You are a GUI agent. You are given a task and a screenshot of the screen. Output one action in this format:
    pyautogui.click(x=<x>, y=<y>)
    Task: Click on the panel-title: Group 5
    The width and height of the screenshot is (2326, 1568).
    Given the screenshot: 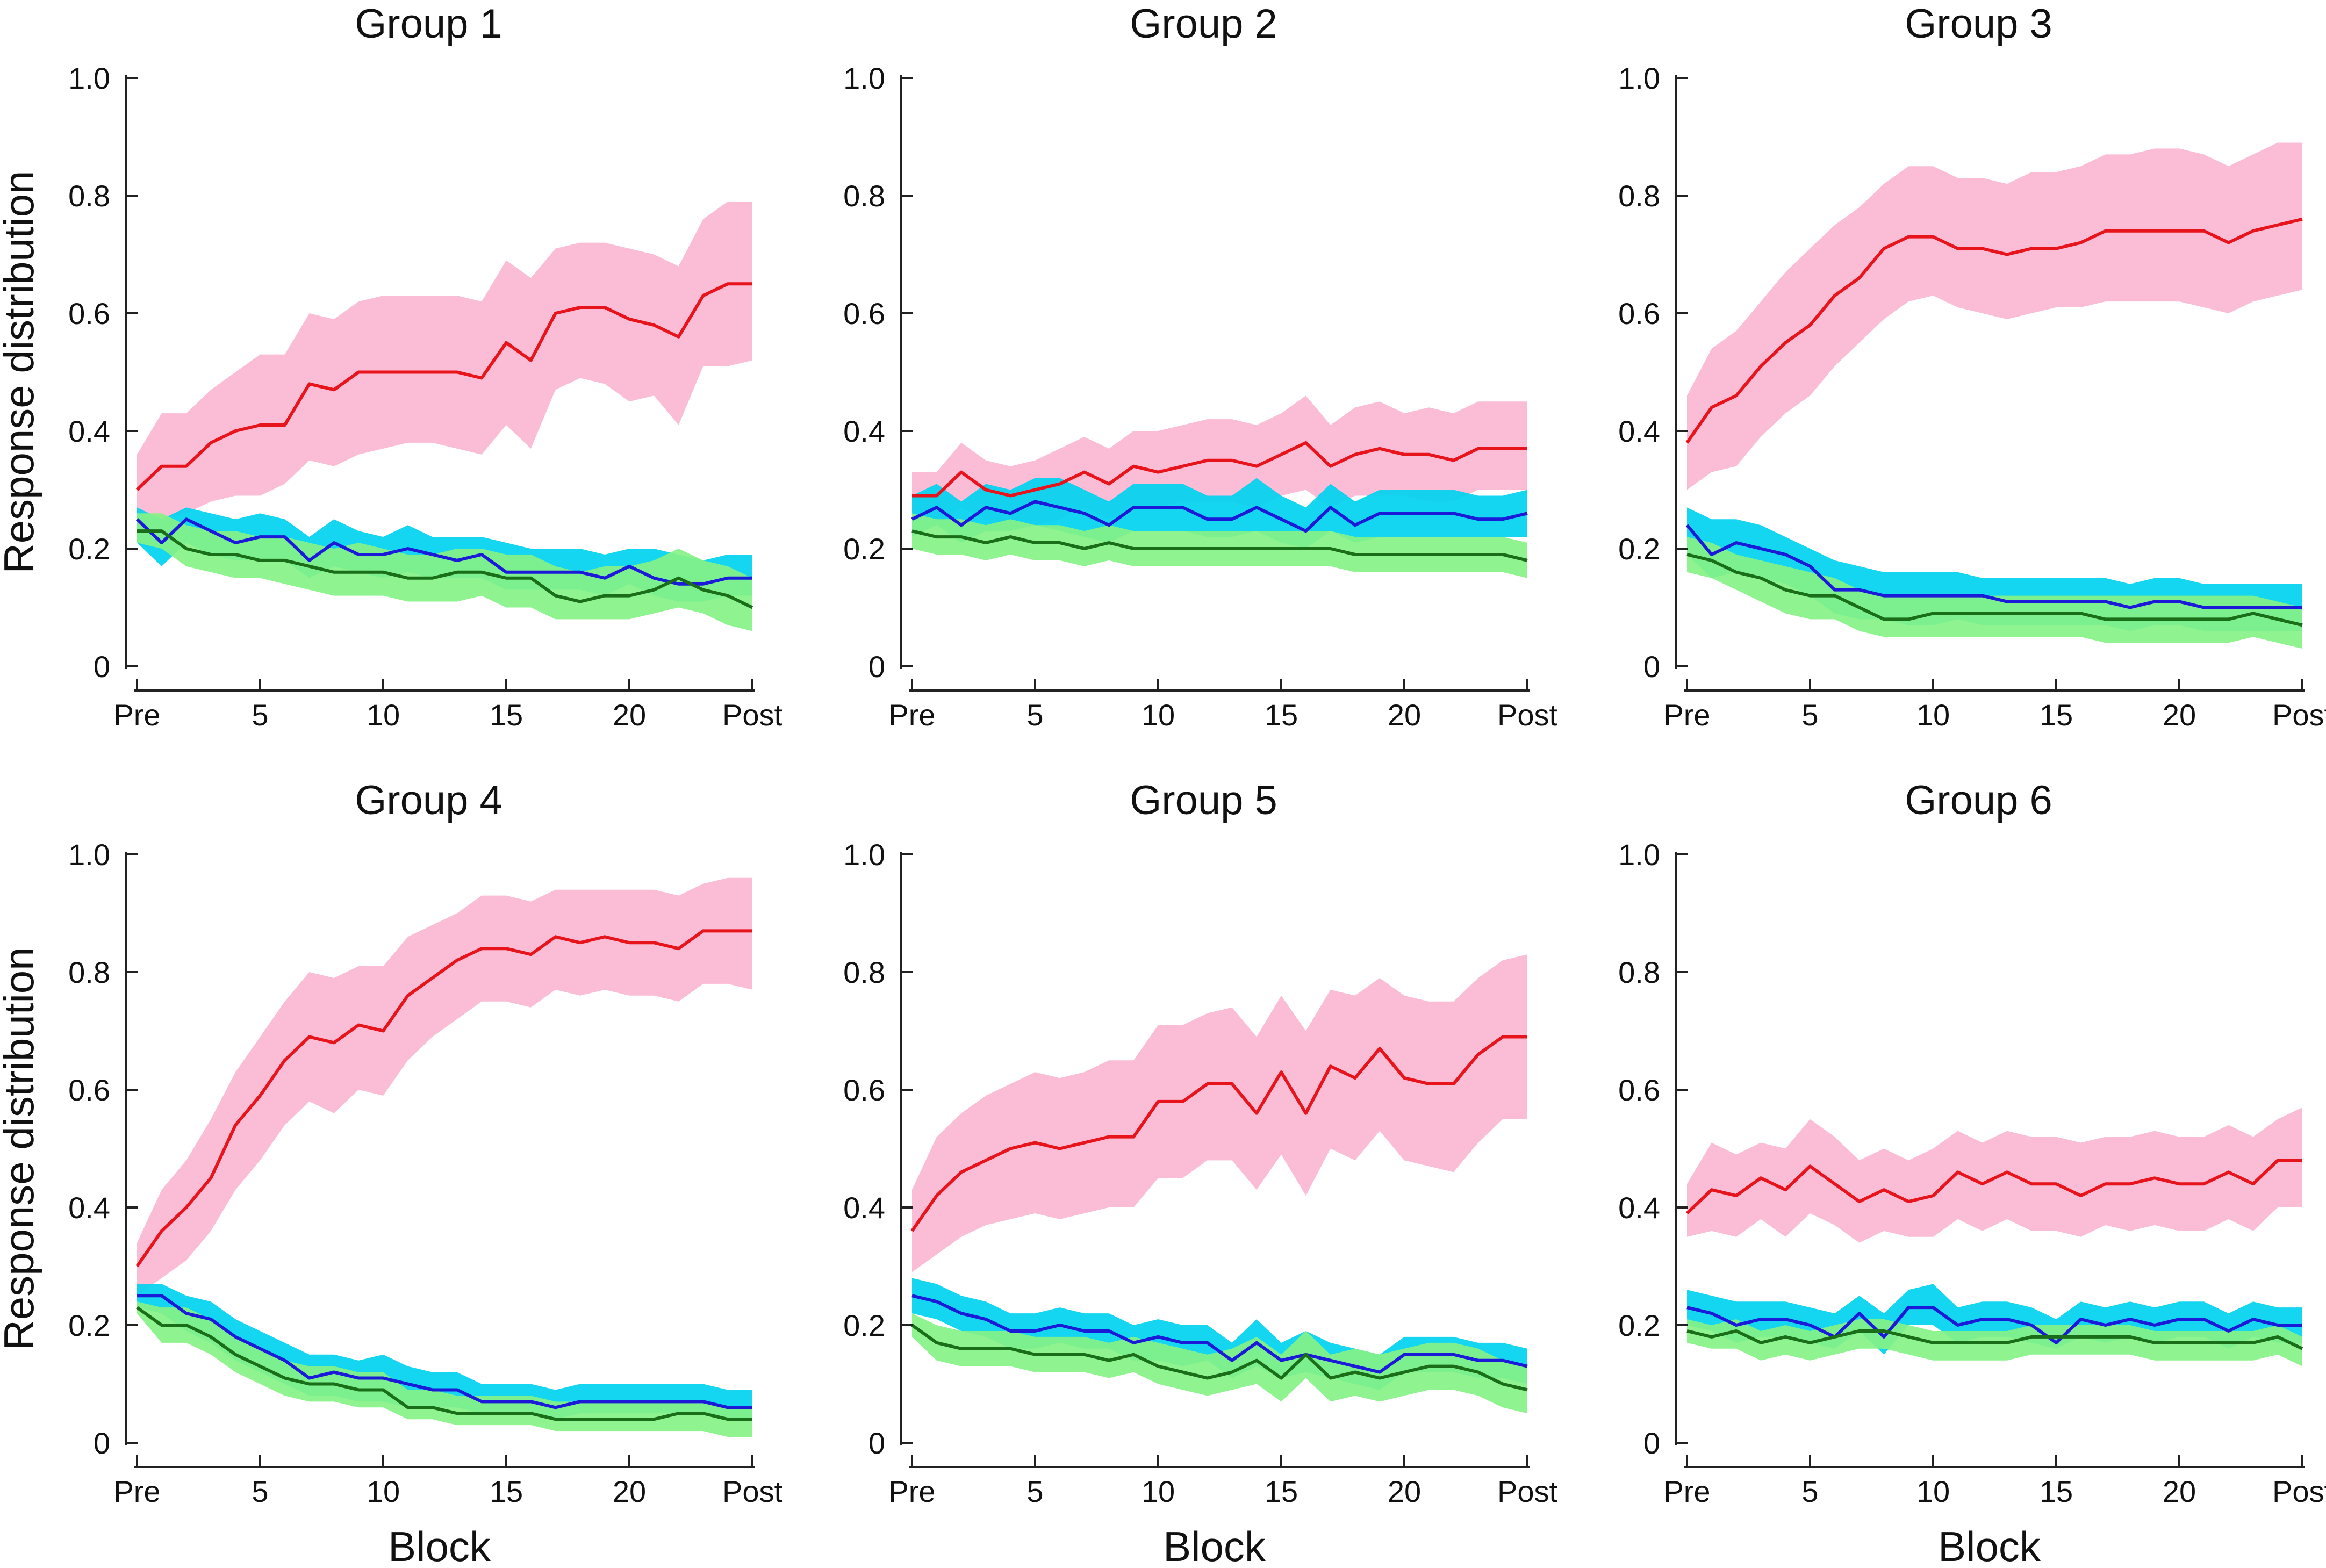 What is the action you would take?
    pyautogui.click(x=1203, y=800)
    